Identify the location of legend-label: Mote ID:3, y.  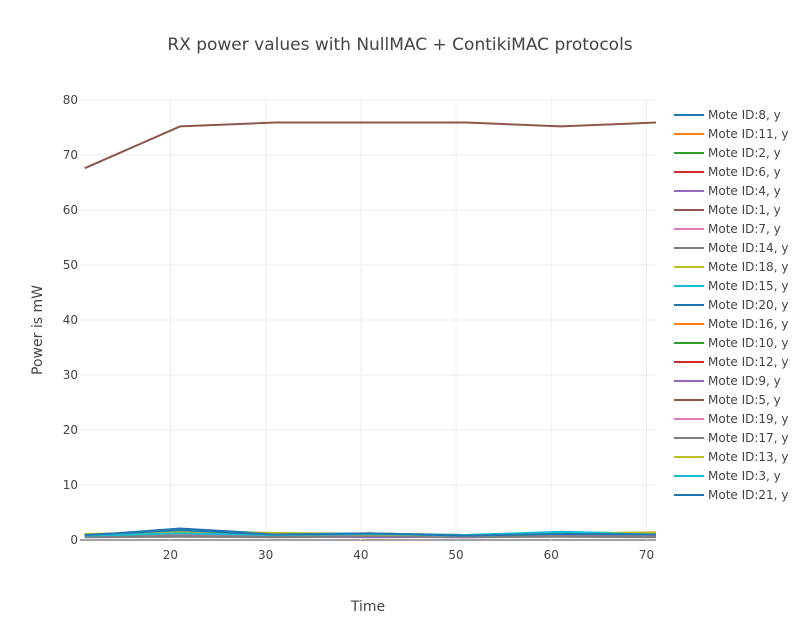
(744, 476).